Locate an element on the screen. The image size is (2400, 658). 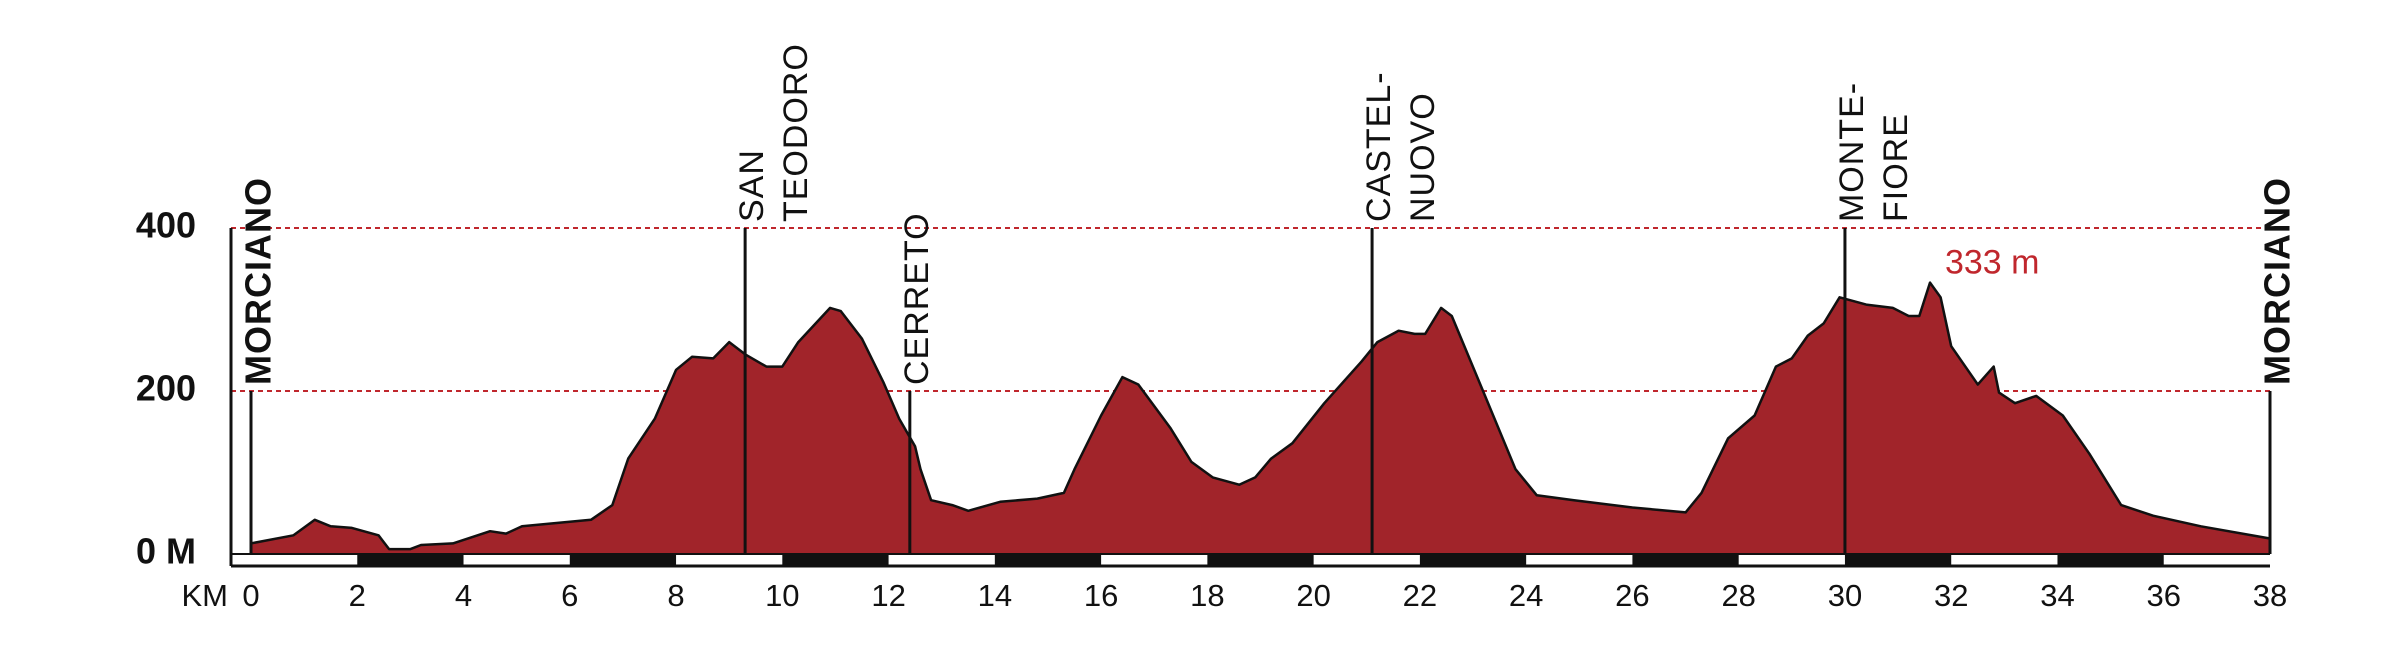
place-label: FIORE is located at coordinates (1896, 167).